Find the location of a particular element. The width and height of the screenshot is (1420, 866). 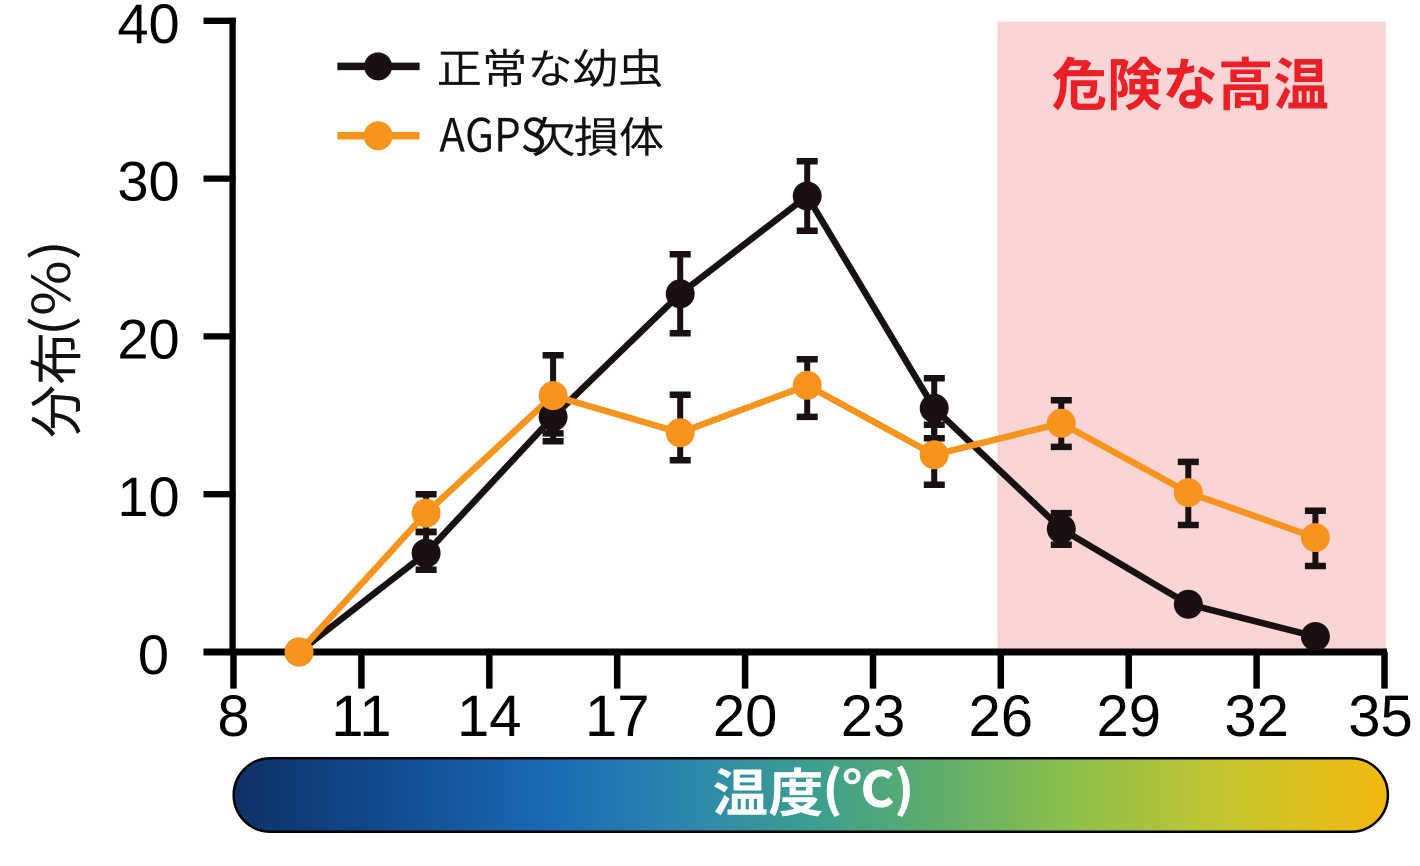

svg-text: 29 is located at coordinates (1128, 716).